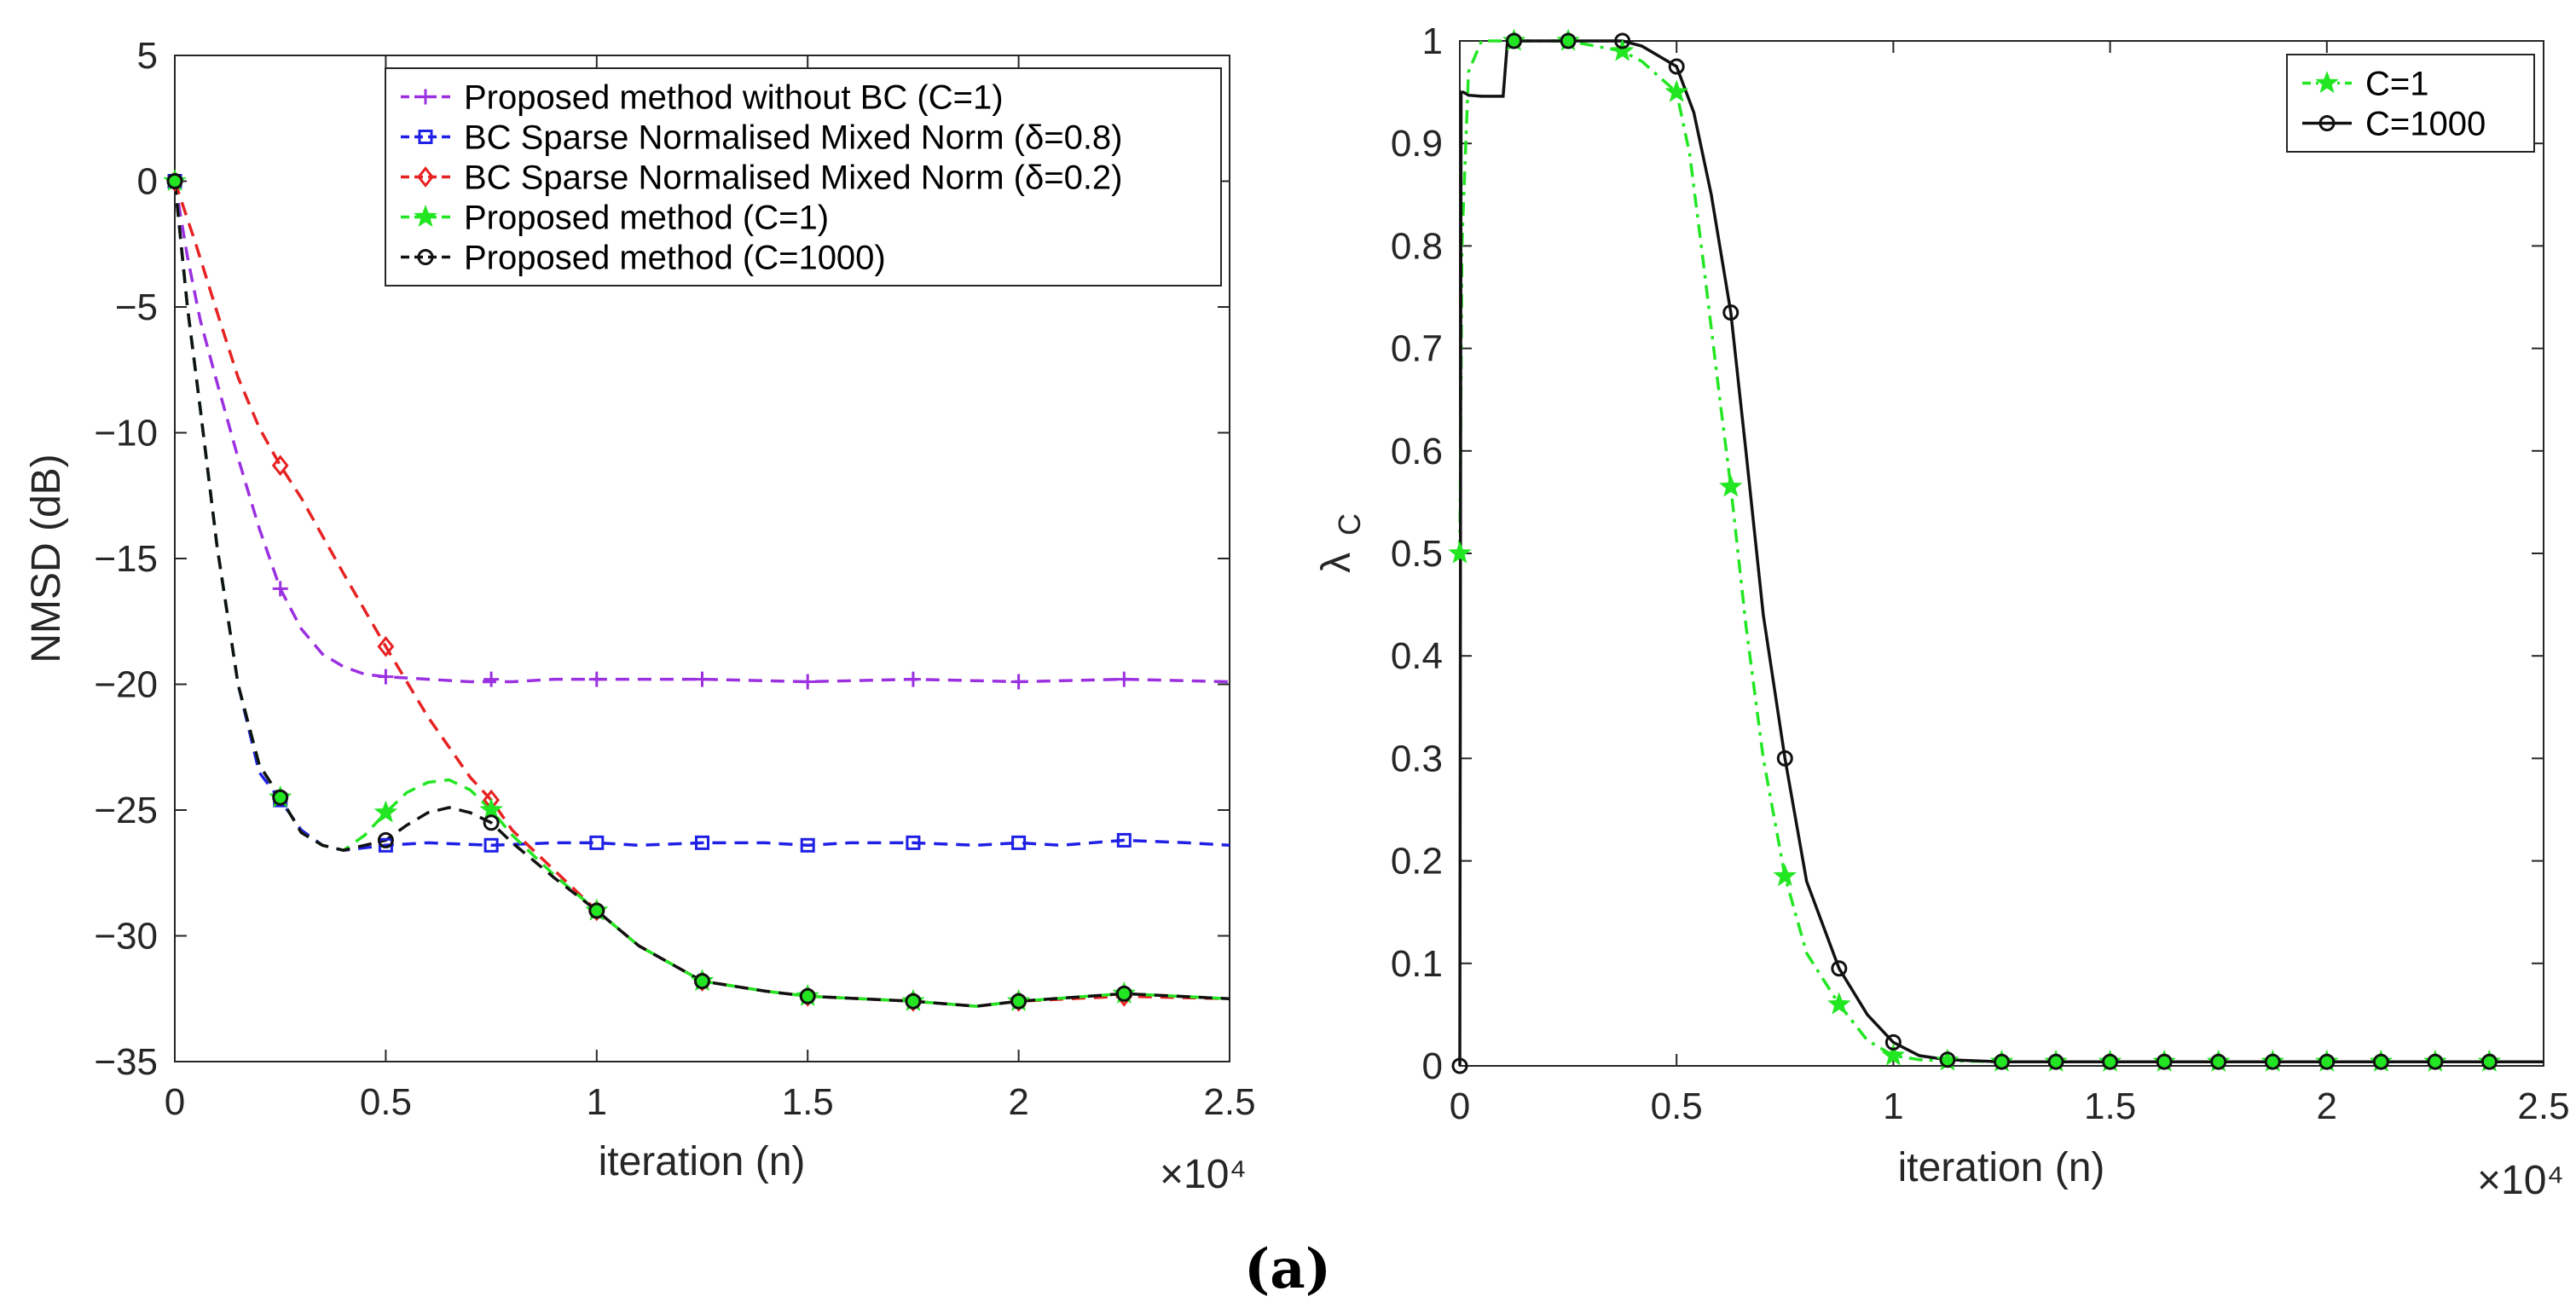 This screenshot has width=2576, height=1314. I want to click on nmsd-x-tick-label: 1, so click(597, 1102).